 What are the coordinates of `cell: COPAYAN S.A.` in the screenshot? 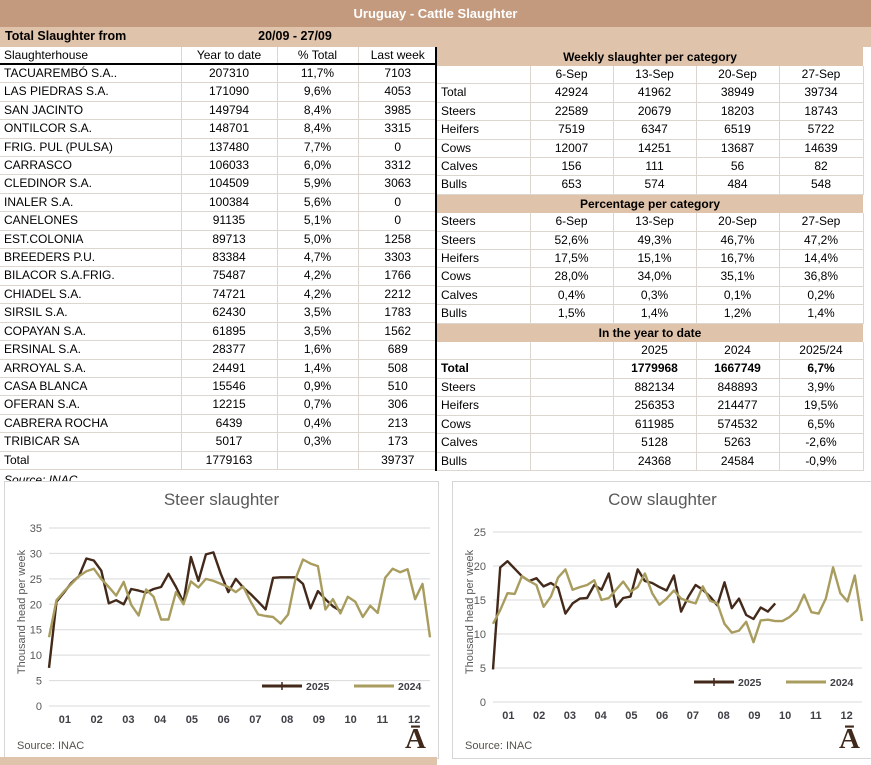 It's located at (91, 332).